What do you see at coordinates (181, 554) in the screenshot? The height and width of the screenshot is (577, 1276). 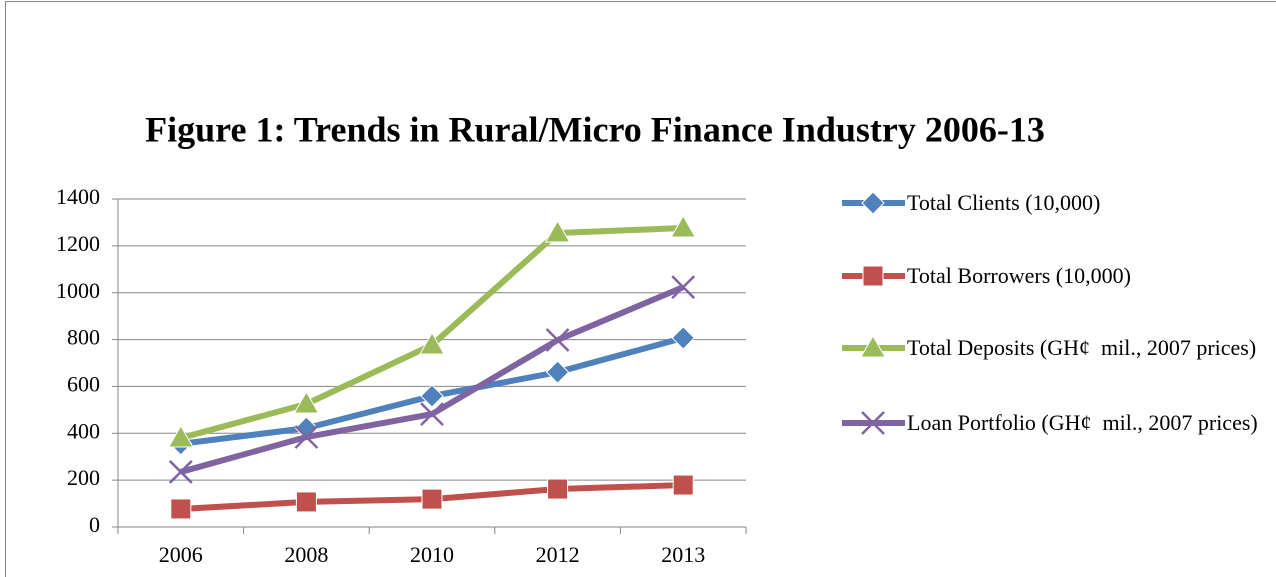 I see `x-tick-label: 2006` at bounding box center [181, 554].